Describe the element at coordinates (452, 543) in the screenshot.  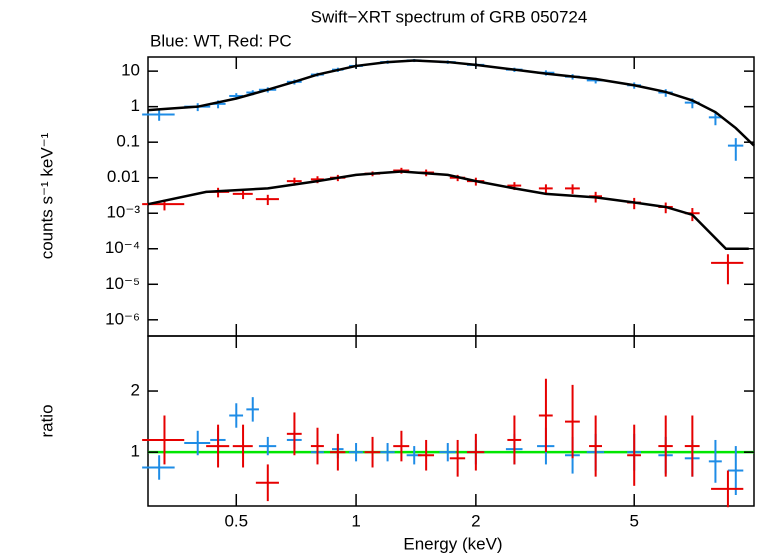
I see `x-axis-label: Energy (keV)` at that location.